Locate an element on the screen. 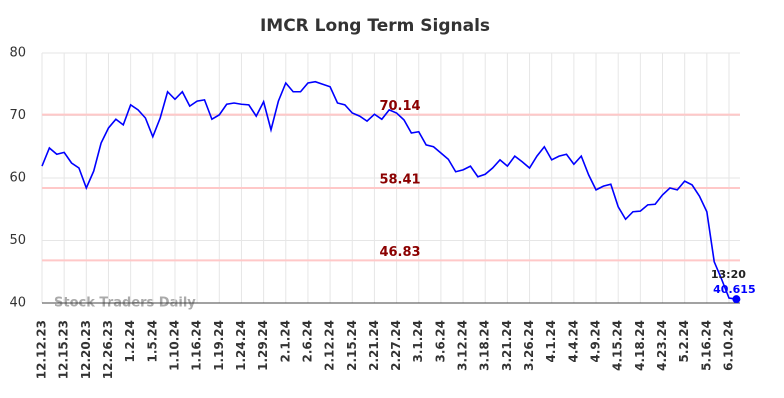 This screenshot has width=784, height=398. x-tick-label: 2.15.24 is located at coordinates (352, 345).